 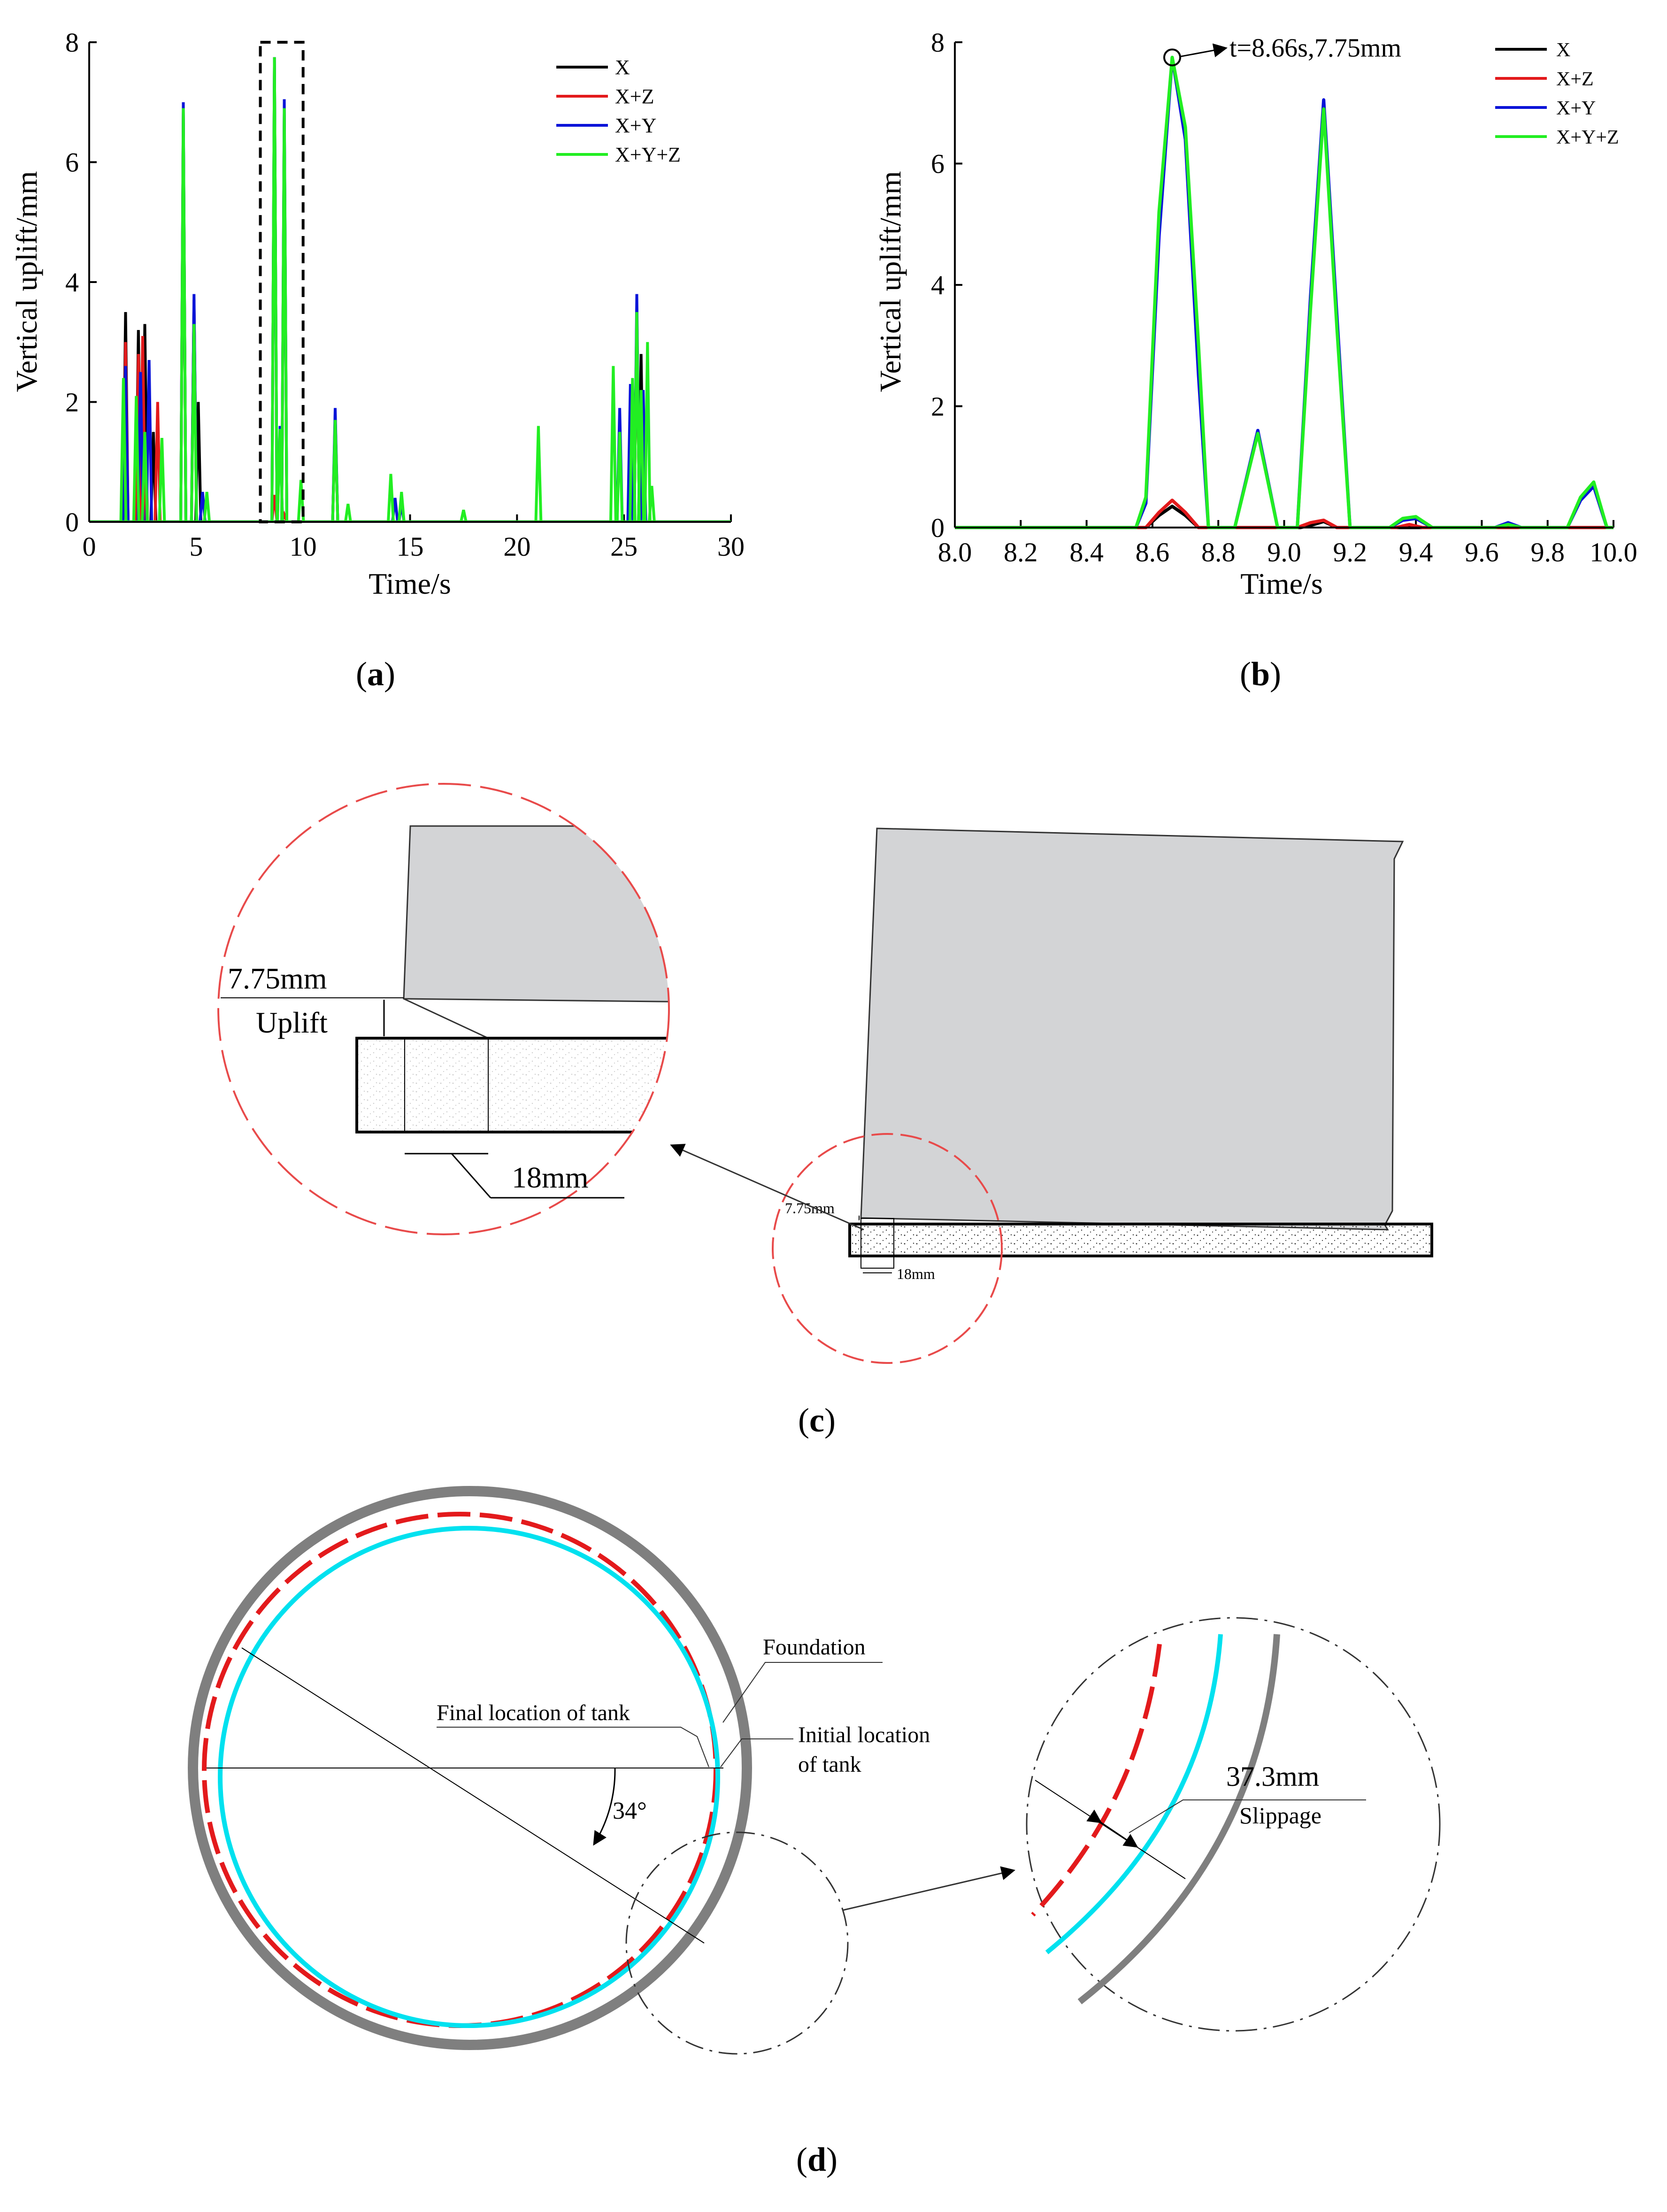 What do you see at coordinates (817, 1420) in the screenshot?
I see `panel-c-caption: (c)` at bounding box center [817, 1420].